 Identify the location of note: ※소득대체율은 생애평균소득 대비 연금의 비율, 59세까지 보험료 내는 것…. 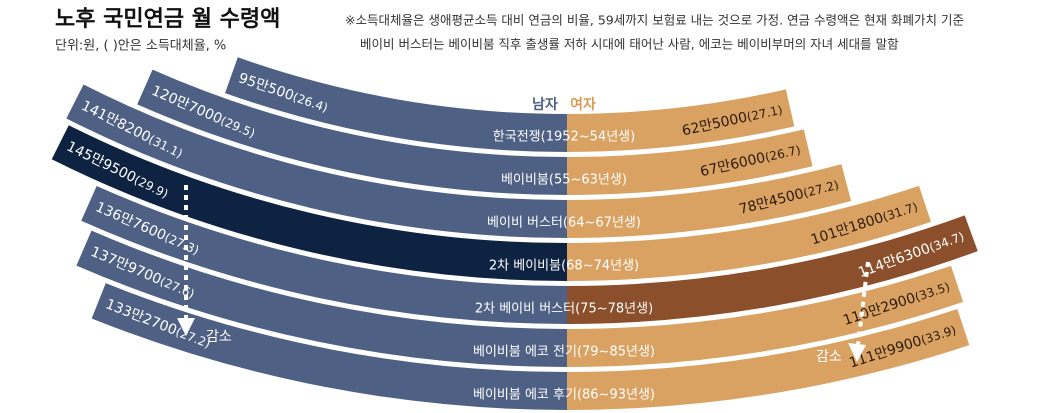
(654, 20).